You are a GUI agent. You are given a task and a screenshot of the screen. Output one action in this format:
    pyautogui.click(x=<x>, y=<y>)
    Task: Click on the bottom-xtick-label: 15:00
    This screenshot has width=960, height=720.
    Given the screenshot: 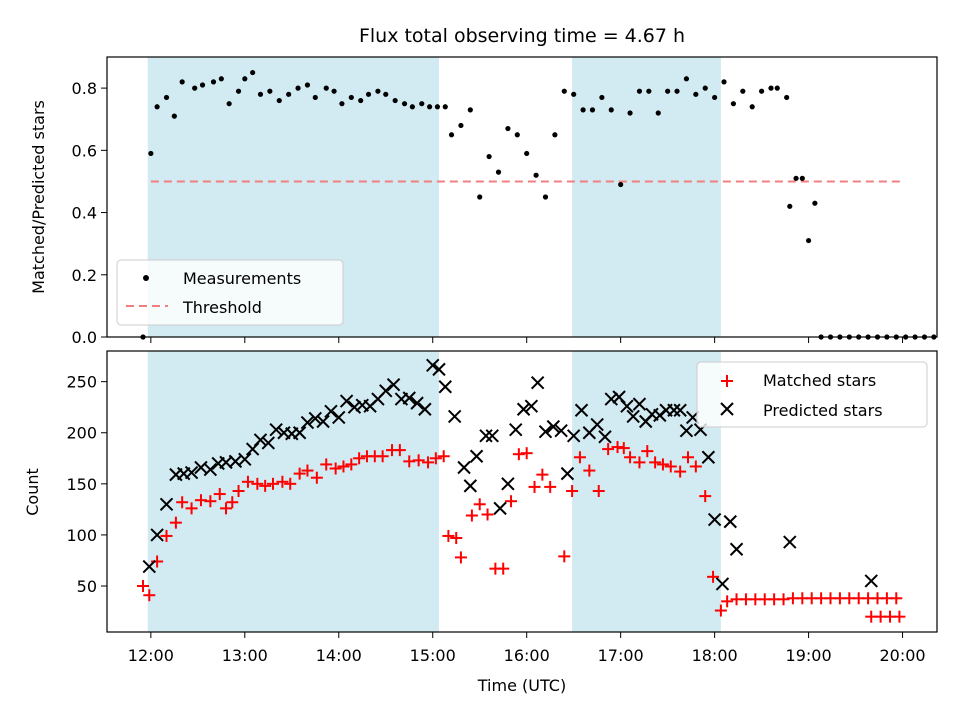 What is the action you would take?
    pyautogui.click(x=433, y=655)
    